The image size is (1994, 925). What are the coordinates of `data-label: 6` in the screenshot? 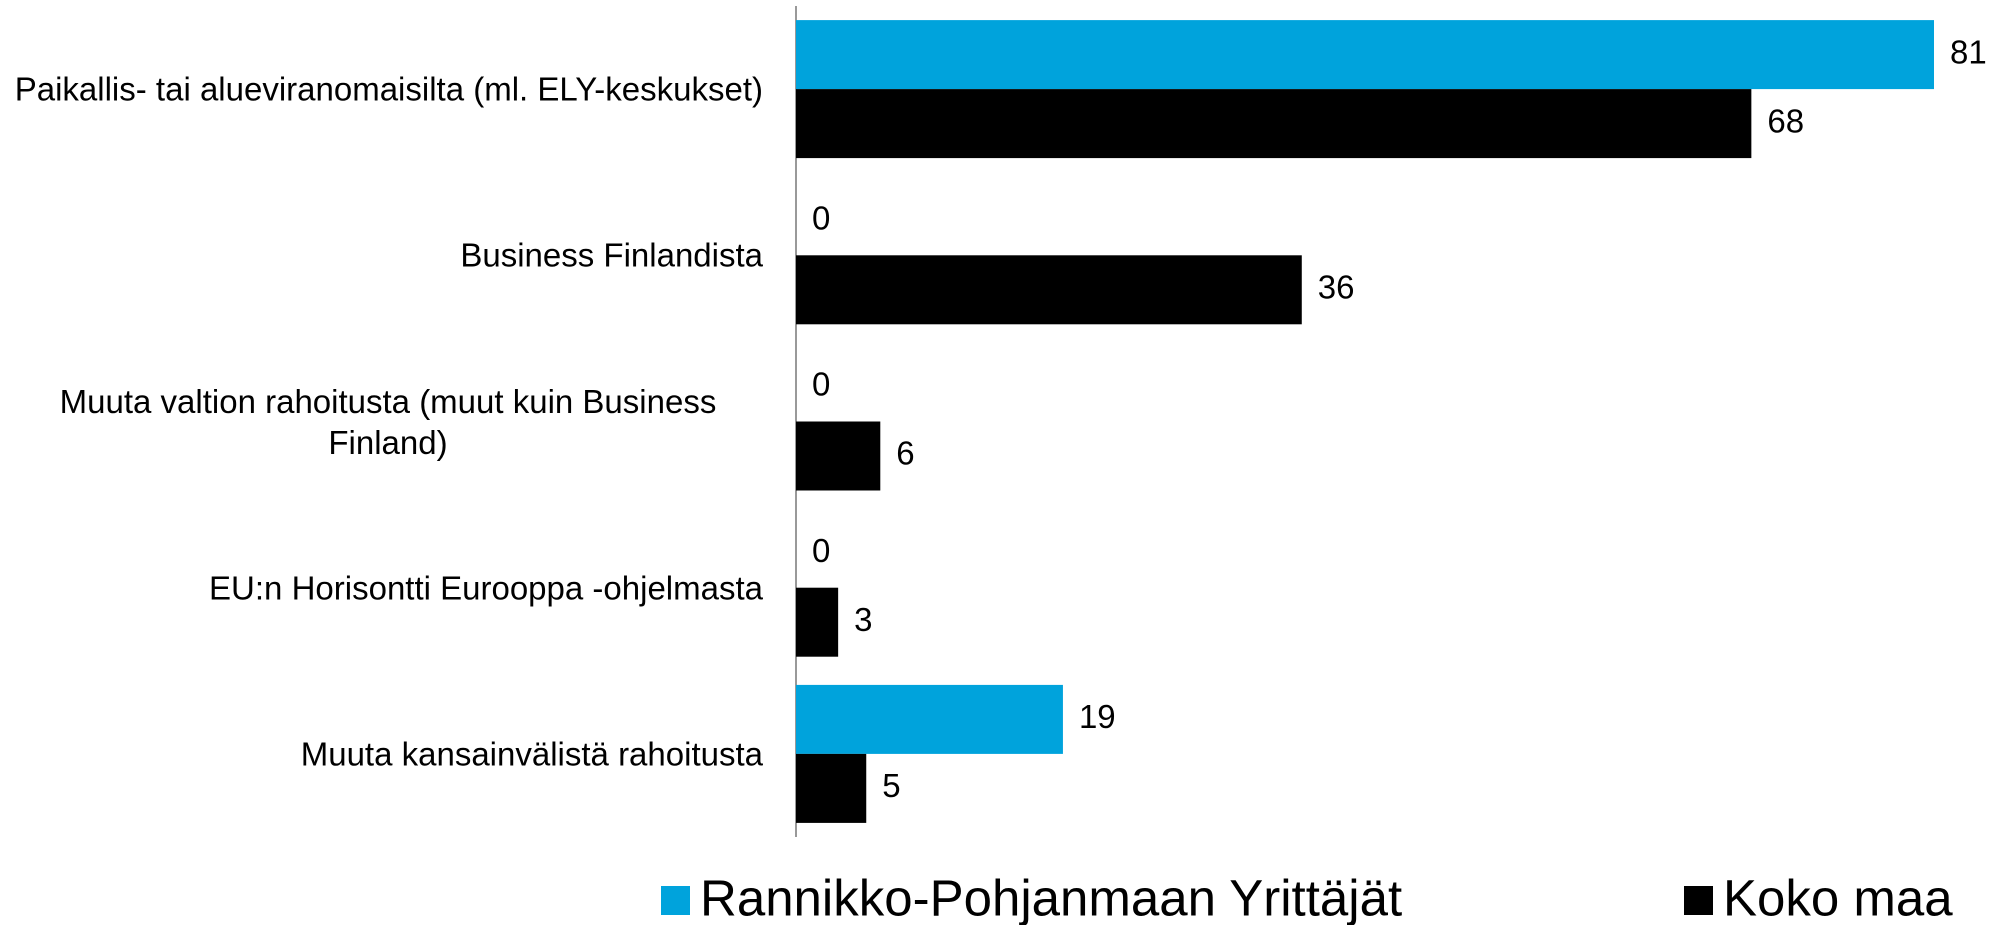 It's located at (905, 453).